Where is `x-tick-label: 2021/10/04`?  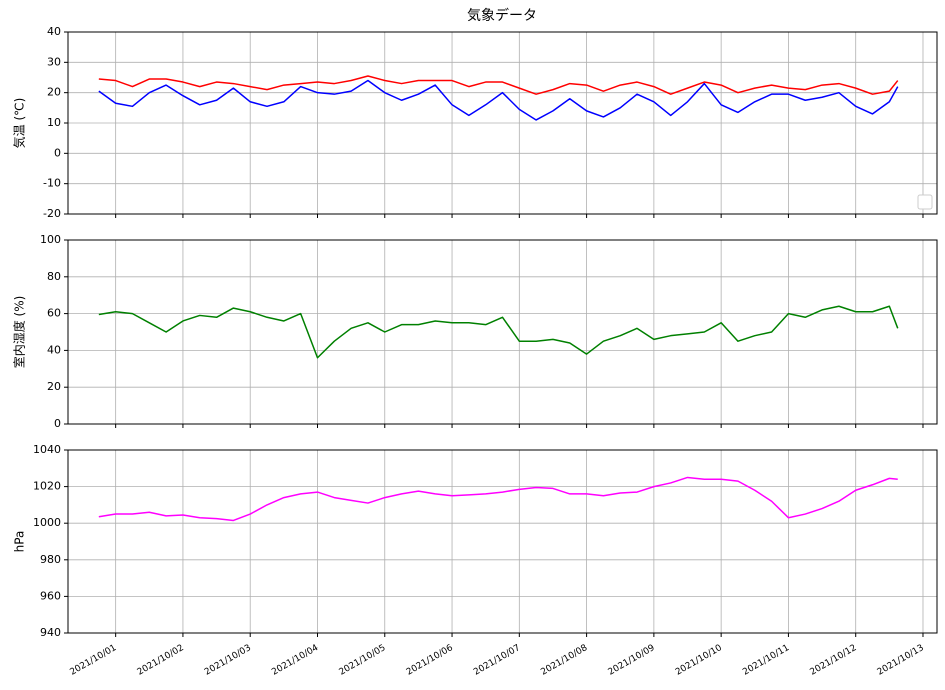 x-tick-label: 2021/10/04 is located at coordinates (295, 660).